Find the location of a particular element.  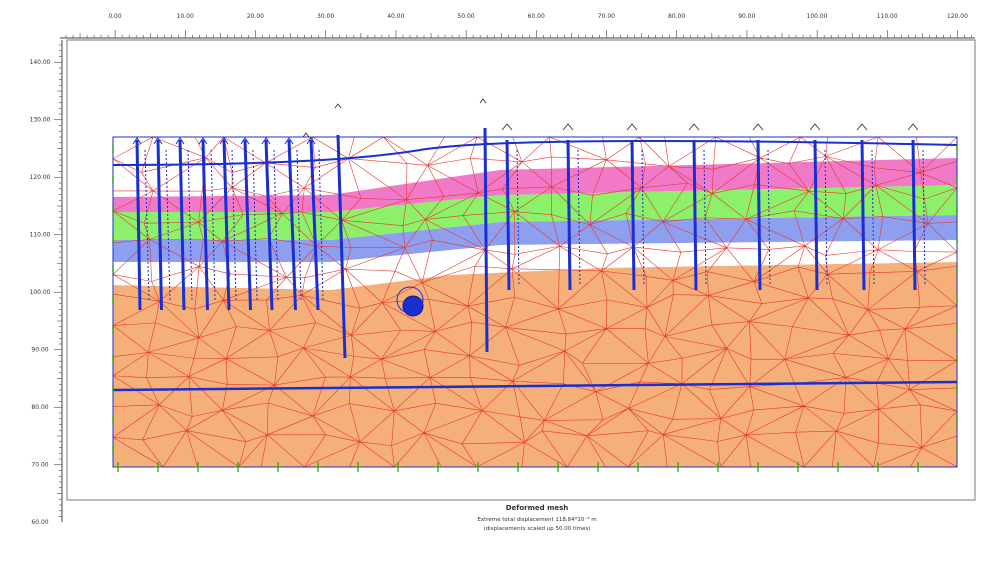

top-ruler-label: 30.00 is located at coordinates (325, 16).